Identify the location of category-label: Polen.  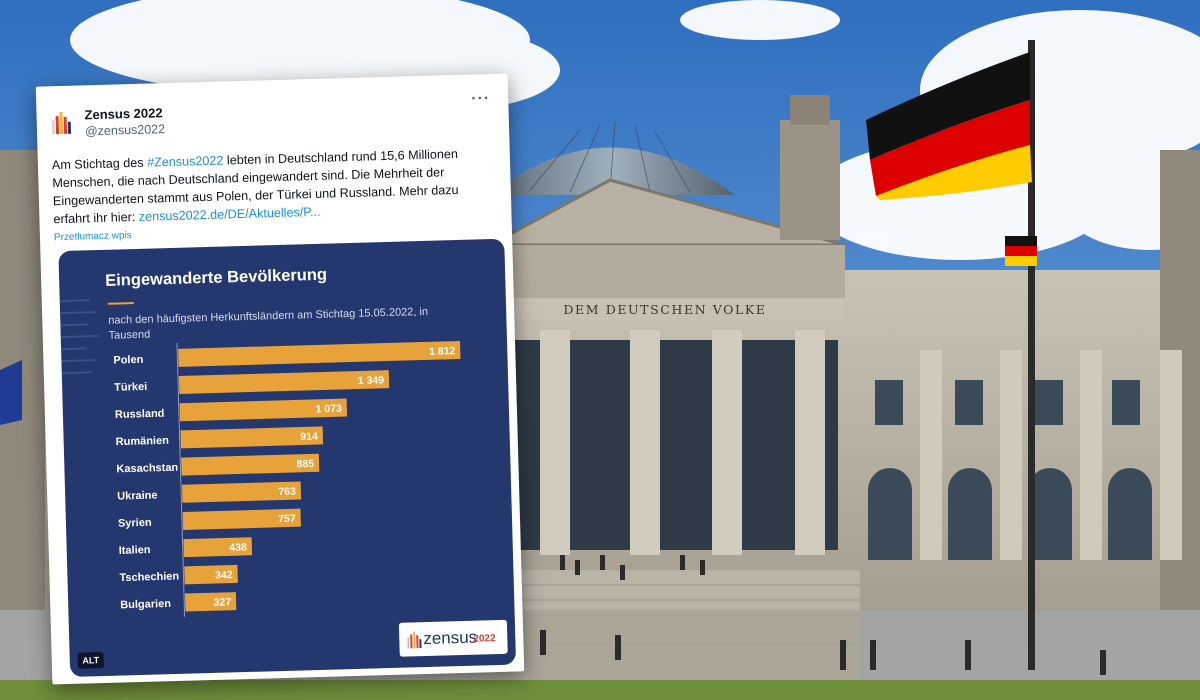
(128, 360).